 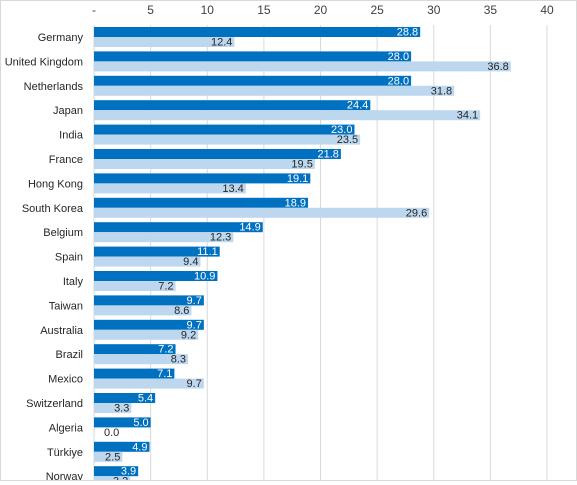 I want to click on category-label: Mexico, so click(x=65, y=380).